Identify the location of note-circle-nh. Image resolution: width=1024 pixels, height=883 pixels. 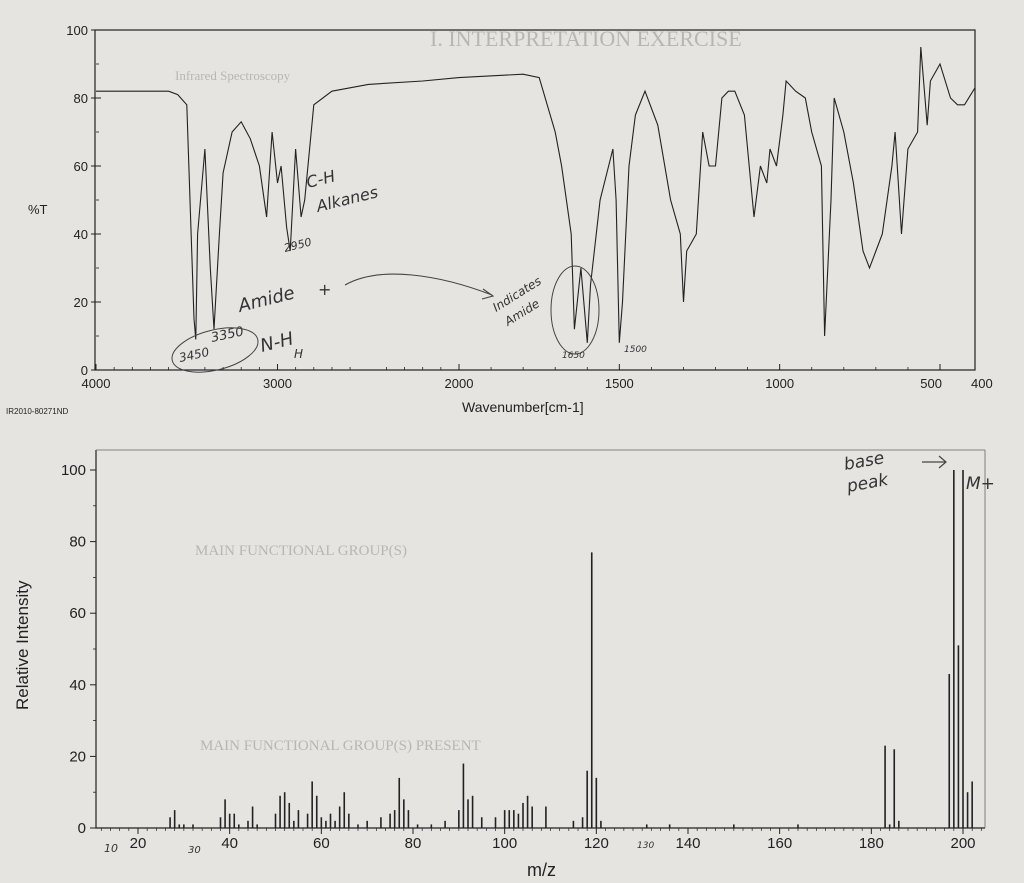
(215, 350).